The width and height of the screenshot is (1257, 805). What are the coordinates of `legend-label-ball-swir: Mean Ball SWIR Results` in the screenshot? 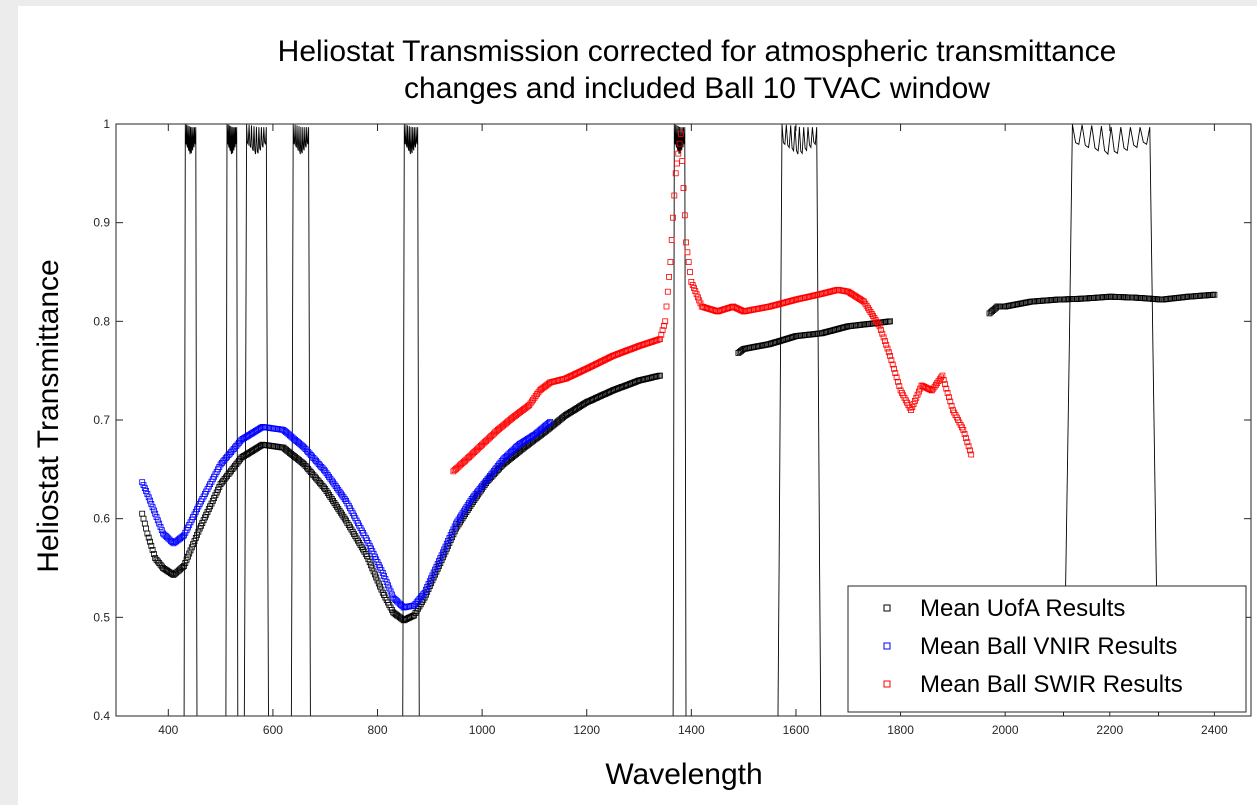 It's located at (1051, 684).